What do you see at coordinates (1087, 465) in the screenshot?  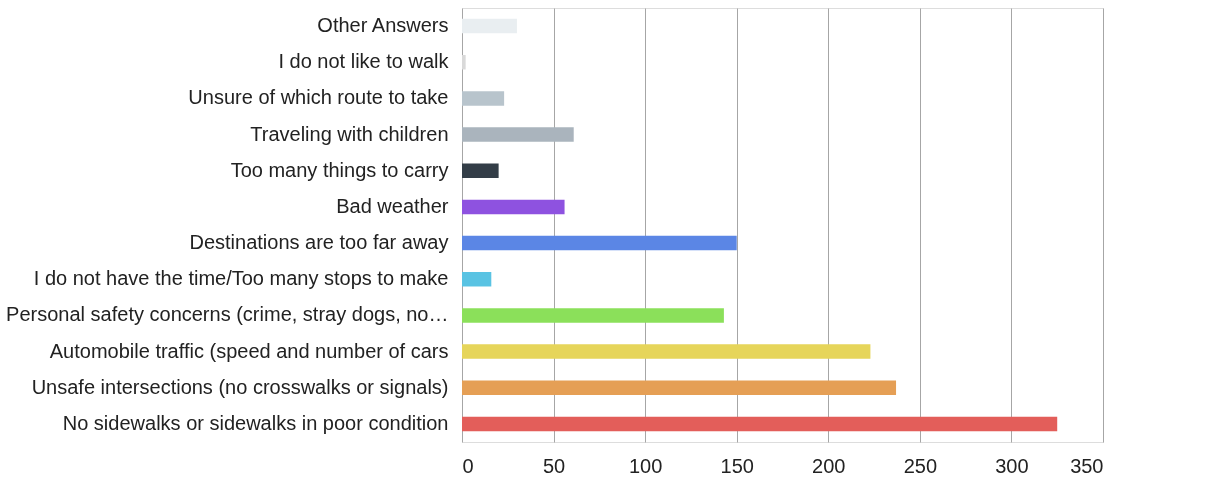 I see `x-tick-label: 350` at bounding box center [1087, 465].